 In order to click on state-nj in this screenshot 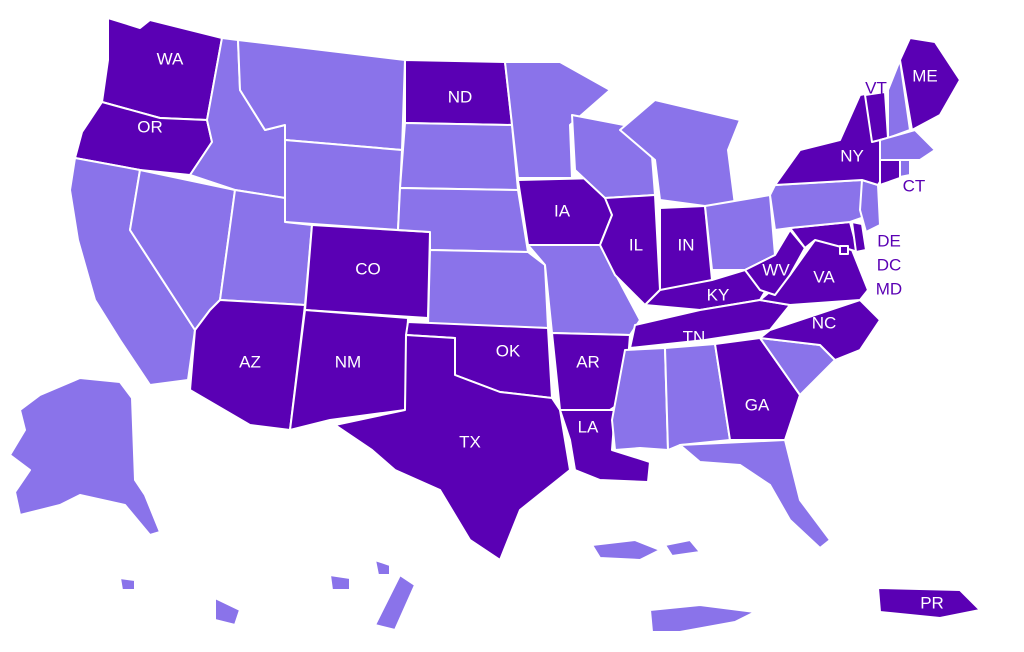, I will do `click(870, 206)`.